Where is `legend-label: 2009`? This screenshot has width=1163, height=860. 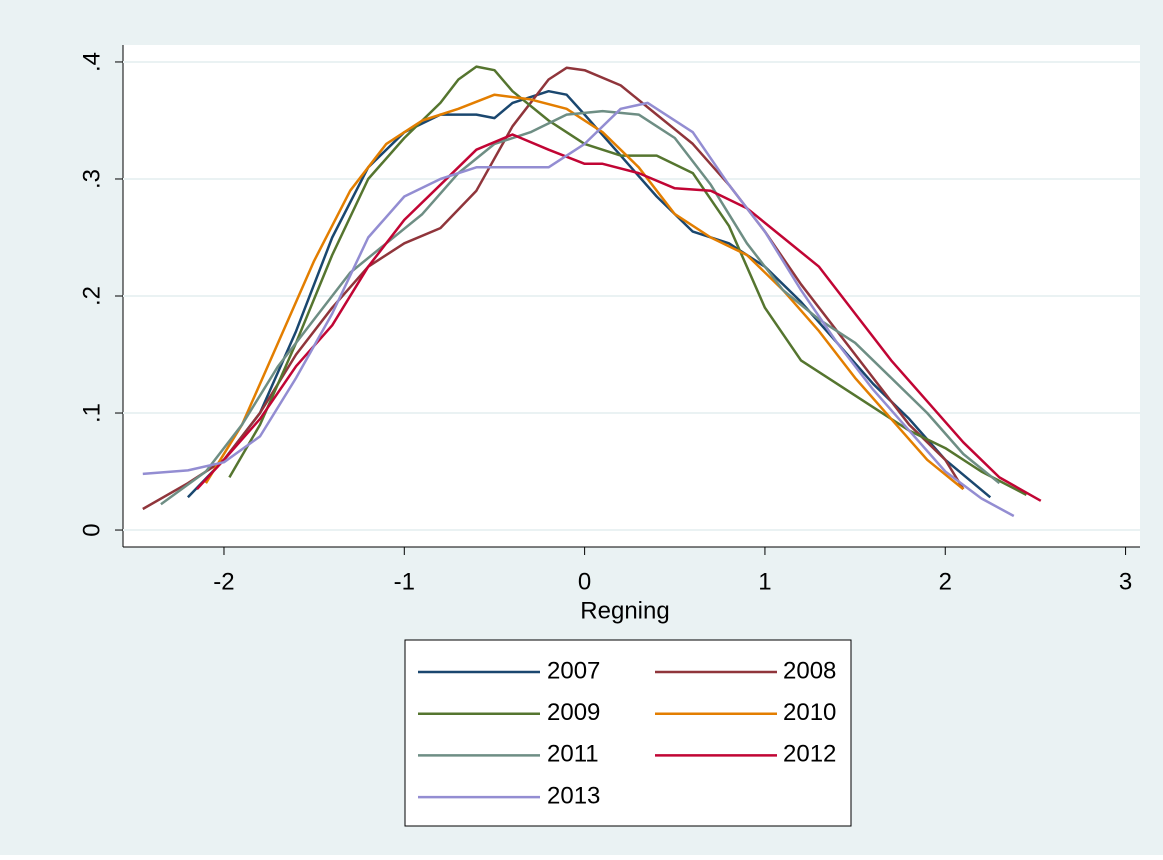 legend-label: 2009 is located at coordinates (573, 712).